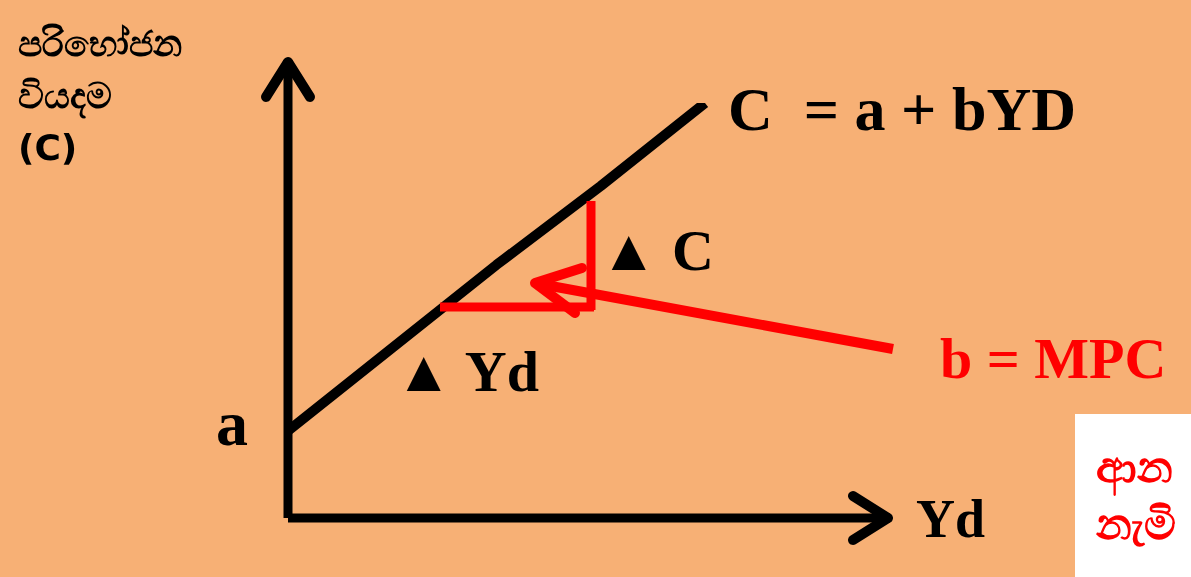 The width and height of the screenshot is (1191, 577). I want to click on x-axis-title: Yd, so click(951, 519).